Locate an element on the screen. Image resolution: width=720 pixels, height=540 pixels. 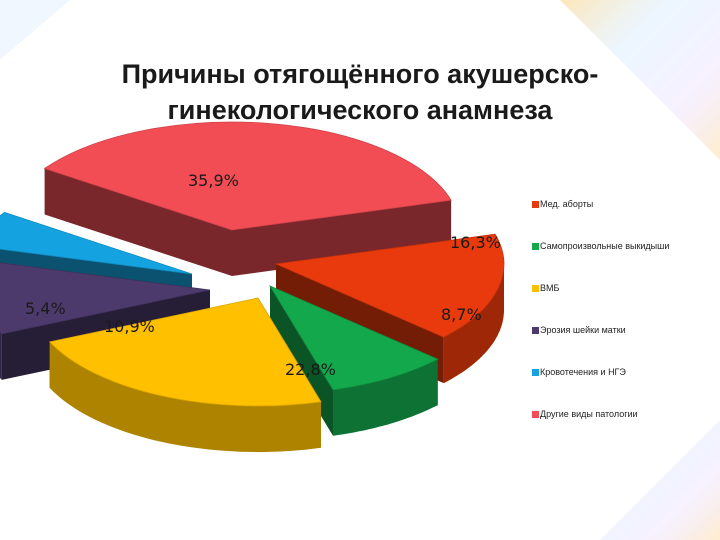
legend-label-4: Эрозия шейки матки is located at coordinates (583, 330).